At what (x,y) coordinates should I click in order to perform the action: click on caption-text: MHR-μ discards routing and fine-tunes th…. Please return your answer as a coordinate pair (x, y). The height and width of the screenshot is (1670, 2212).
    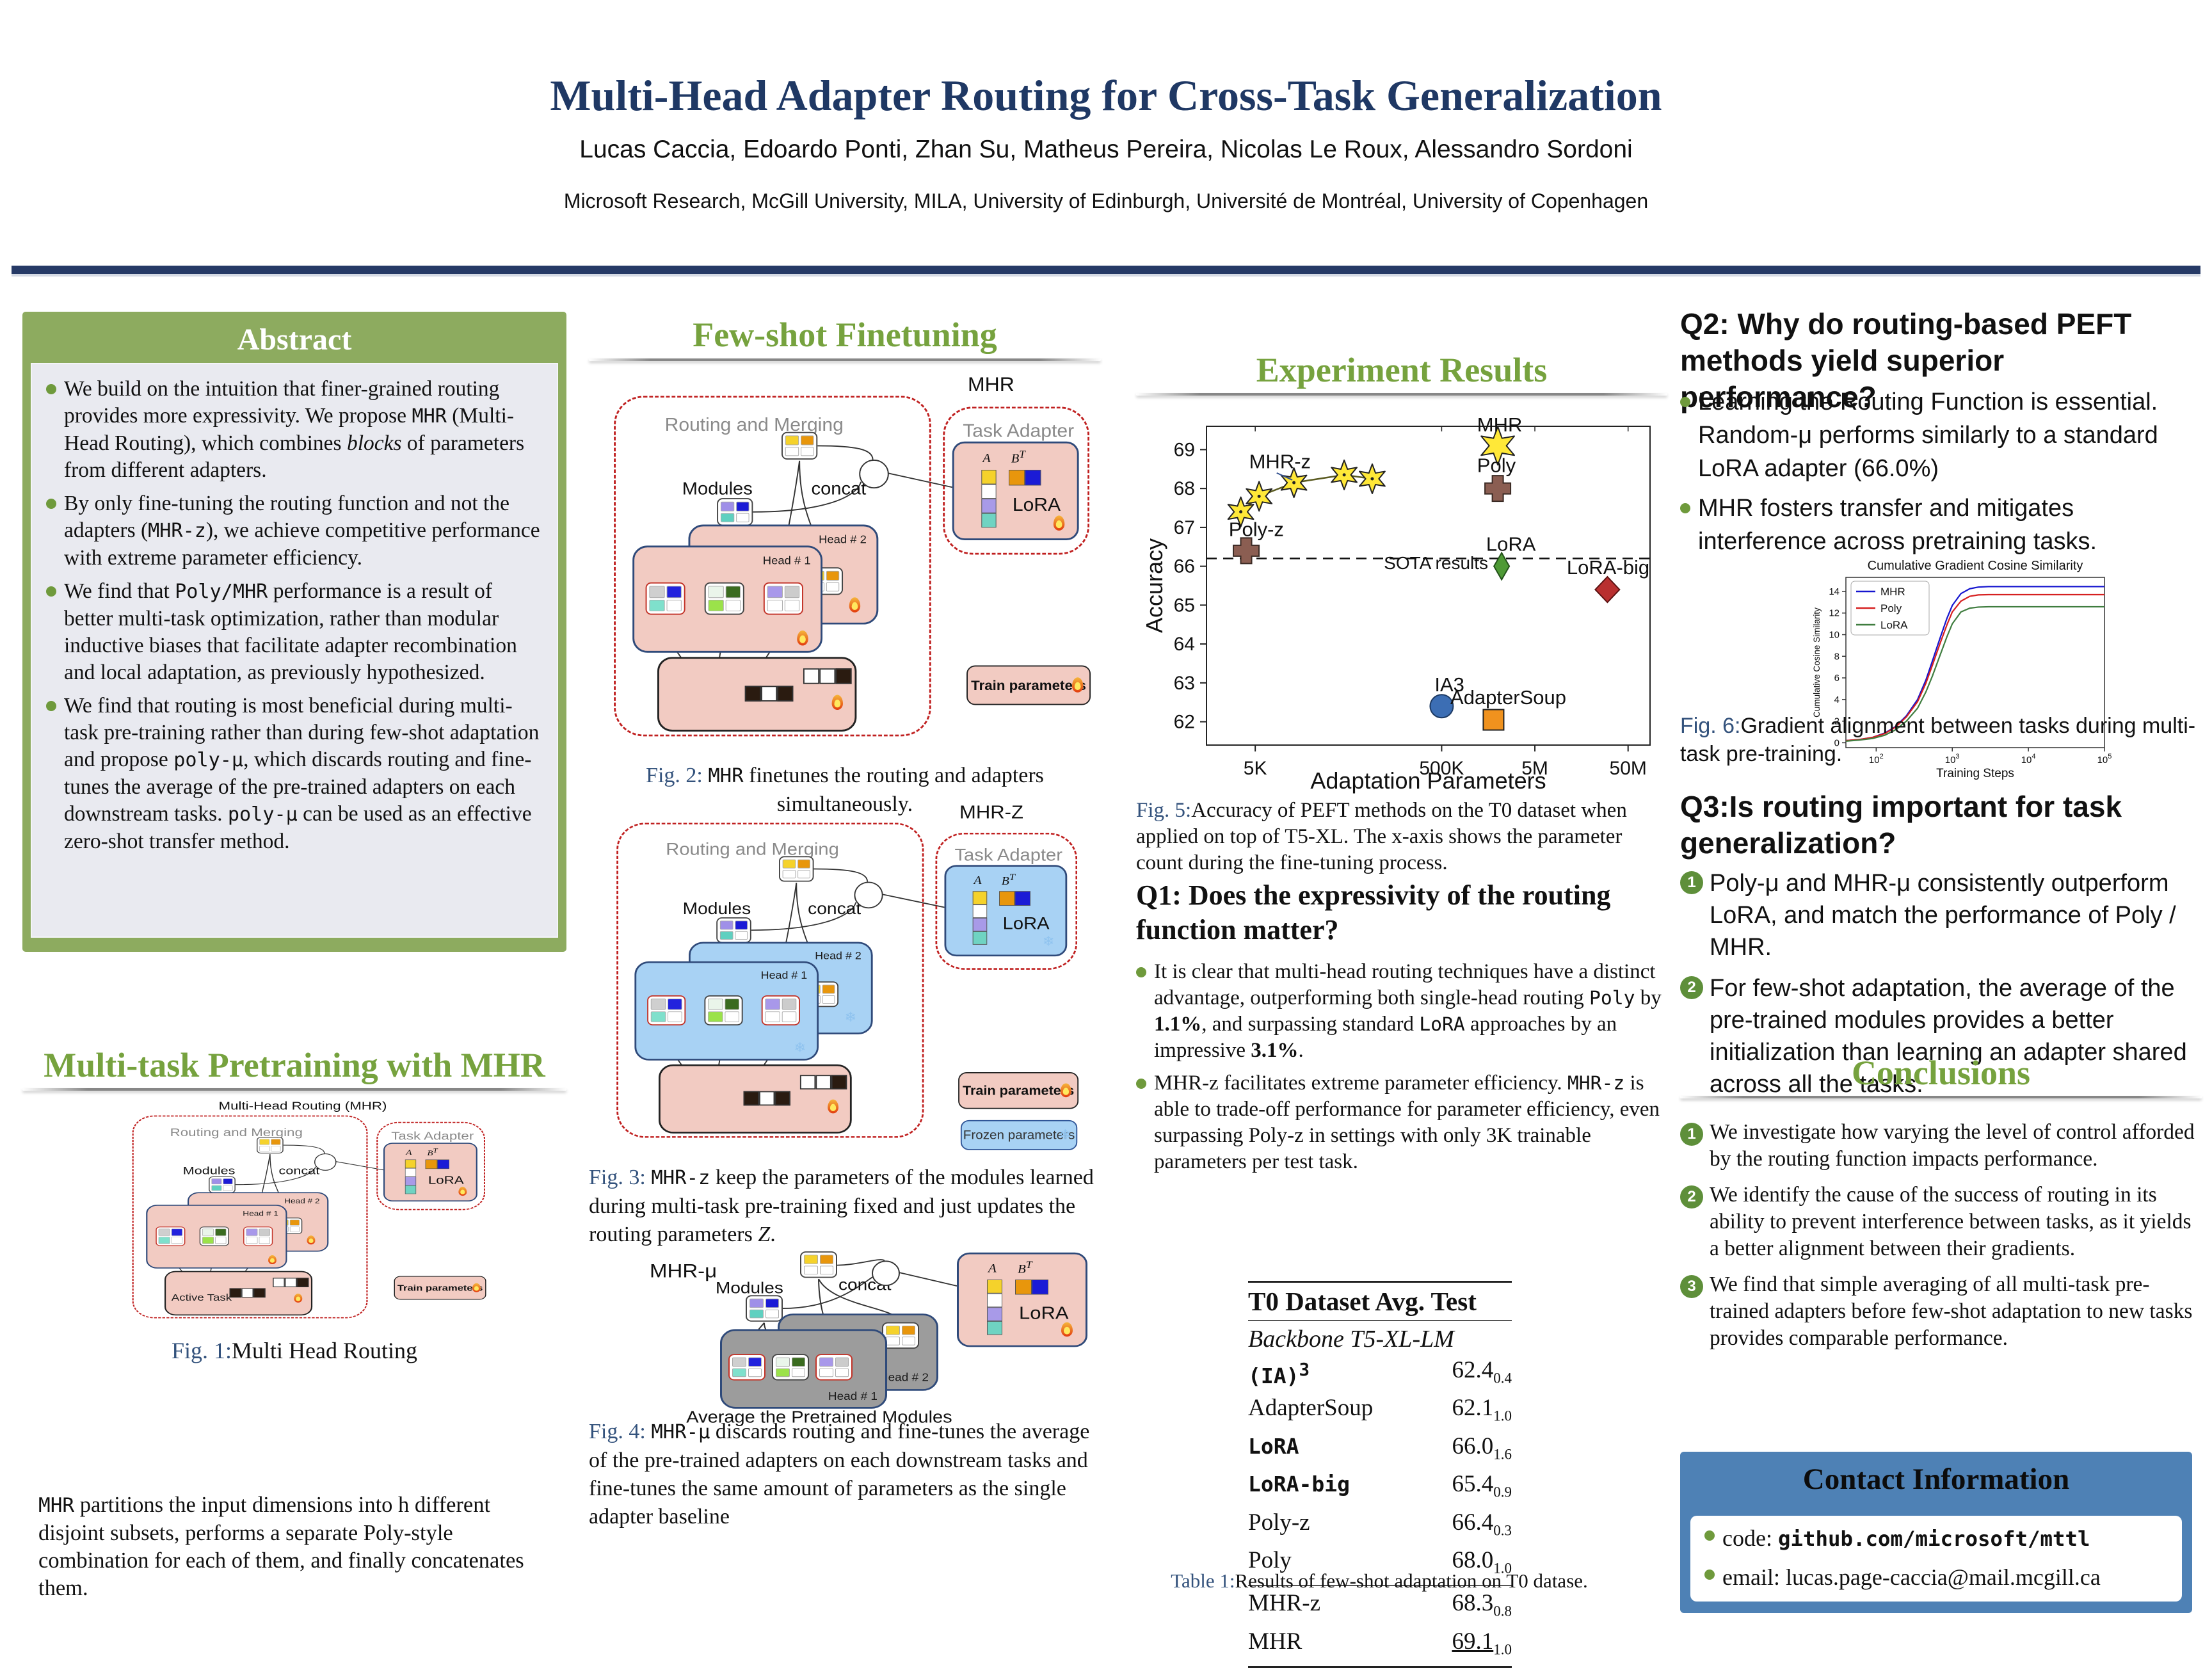
    Looking at the image, I should click on (839, 1475).